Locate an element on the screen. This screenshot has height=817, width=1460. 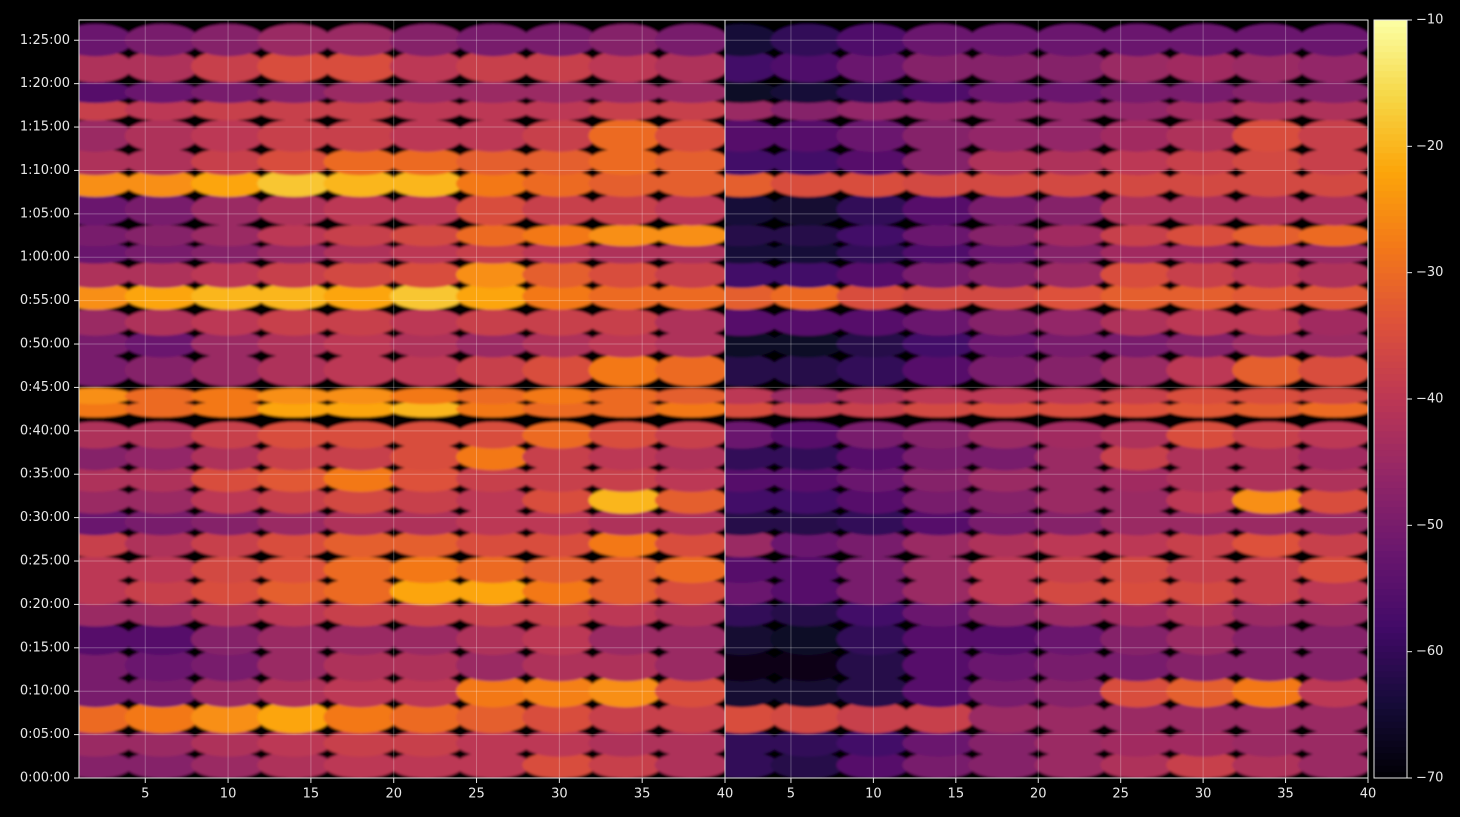
x-tick-label: 15 is located at coordinates (956, 794).